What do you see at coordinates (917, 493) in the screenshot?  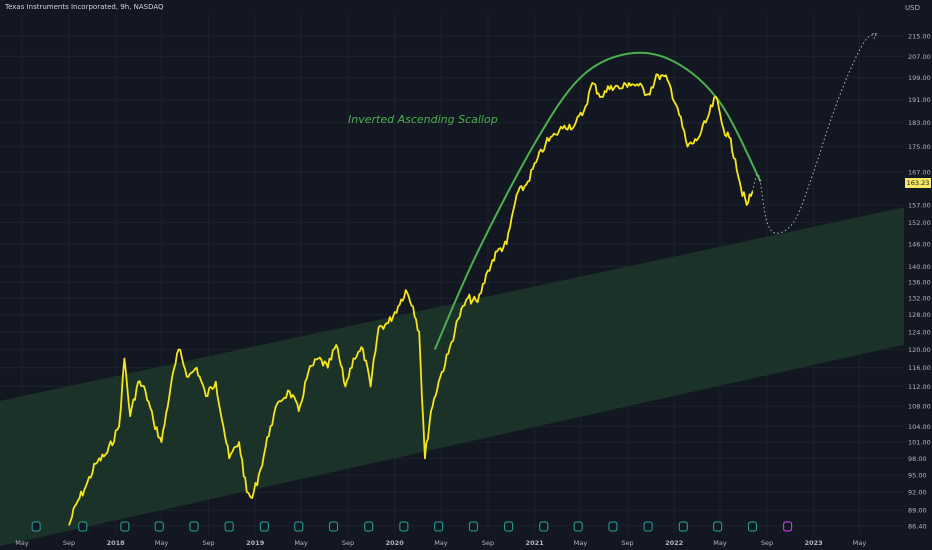 I see `y-tick-label: 92.00` at bounding box center [917, 493].